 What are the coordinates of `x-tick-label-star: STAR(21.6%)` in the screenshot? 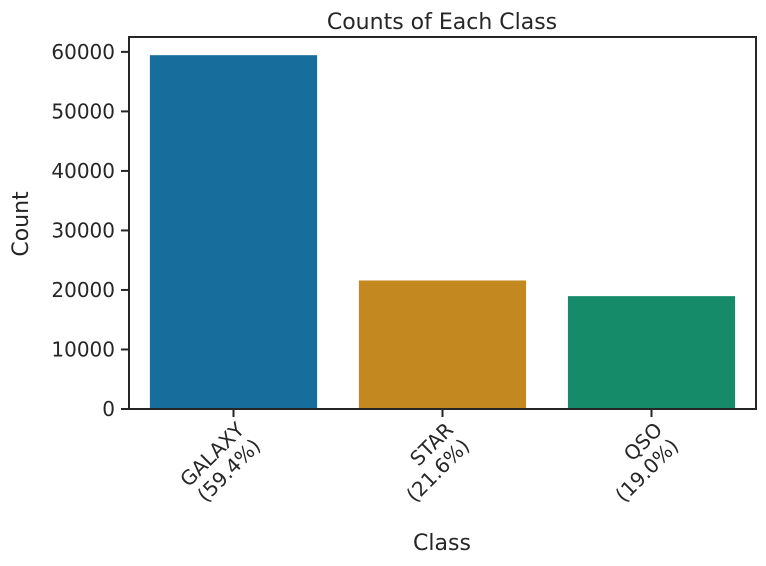 It's located at (429, 461).